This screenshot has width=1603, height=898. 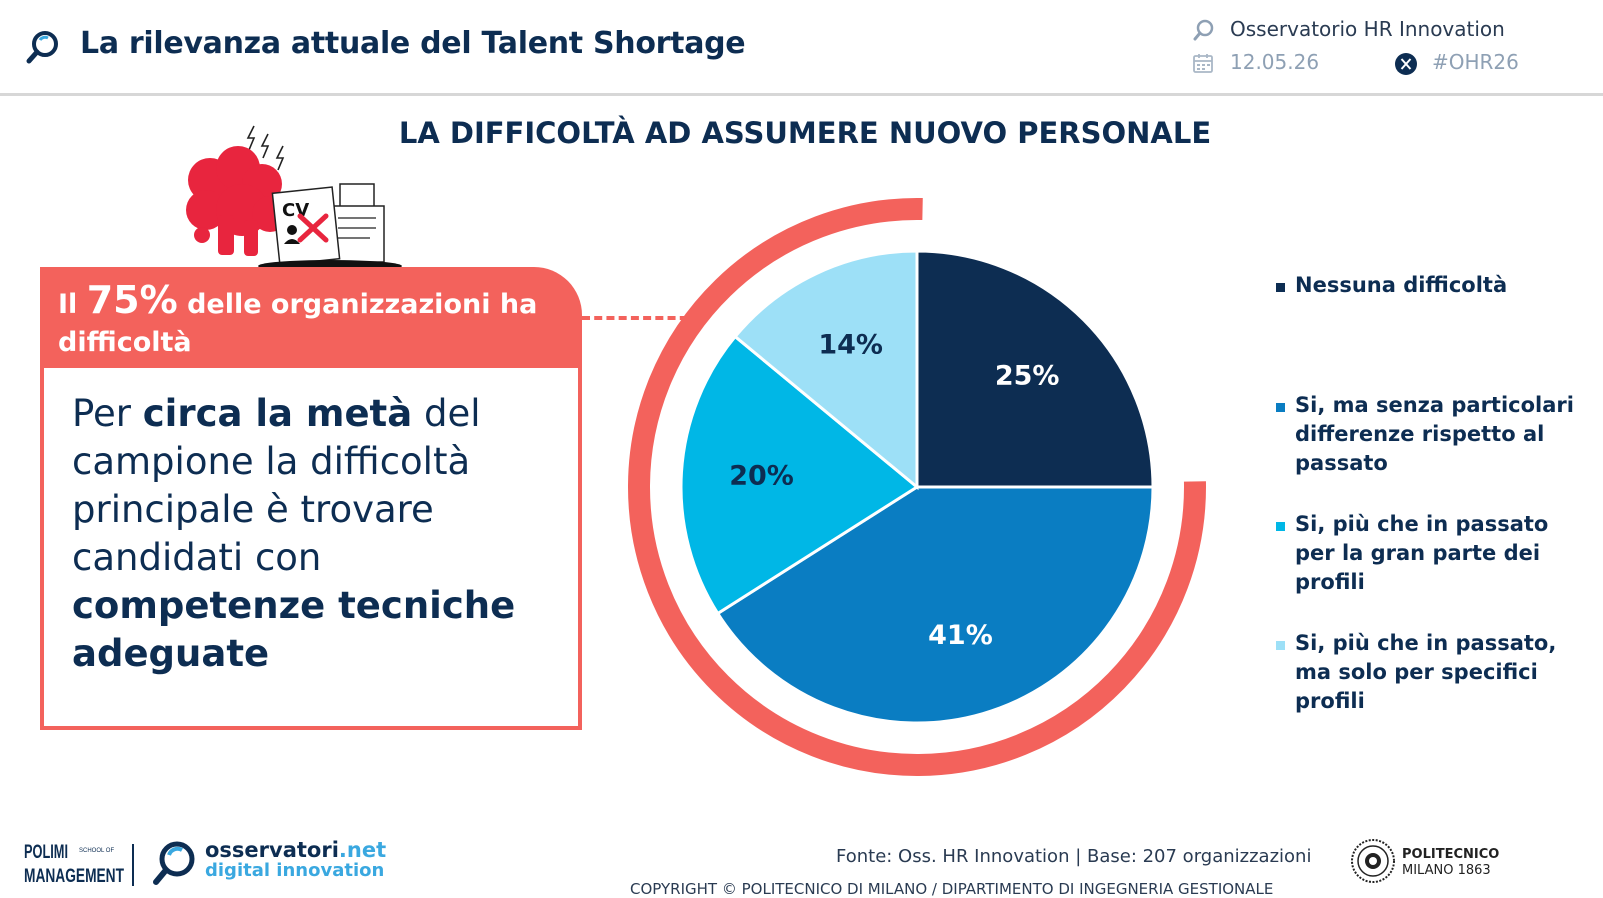 What do you see at coordinates (107, 413) in the screenshot?
I see `callout-body-part: Per` at bounding box center [107, 413].